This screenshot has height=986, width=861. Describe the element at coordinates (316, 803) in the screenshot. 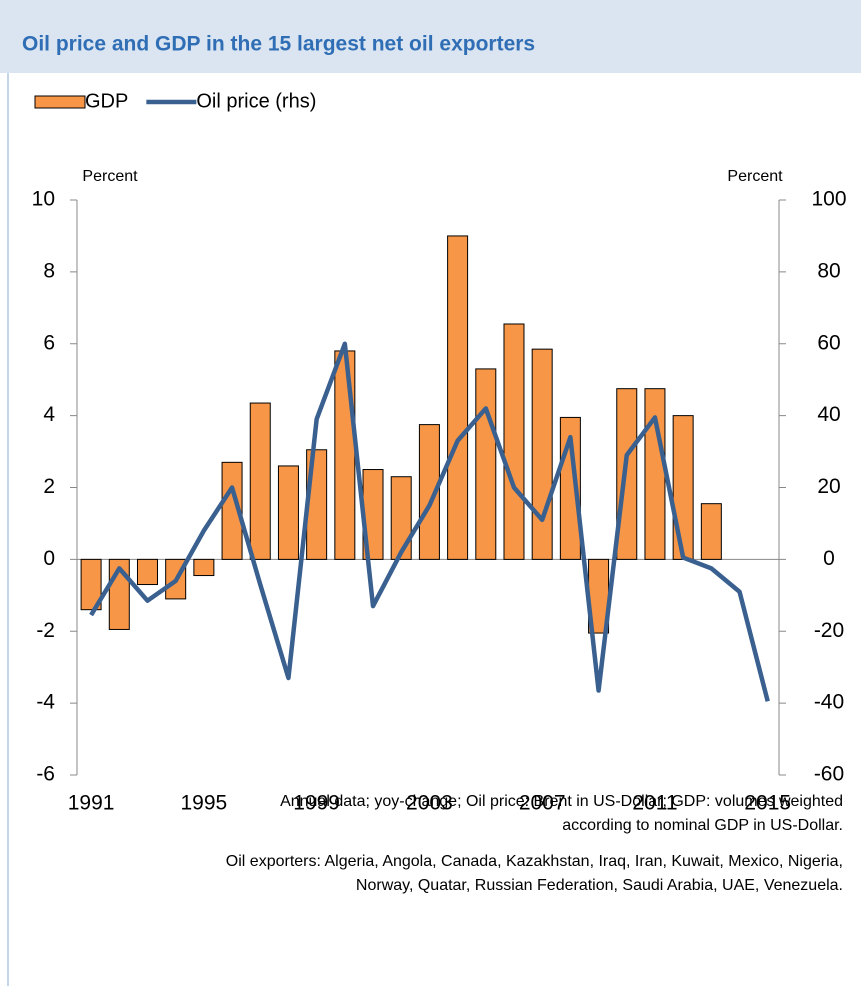

I see `x-tick-label: 1999` at that location.